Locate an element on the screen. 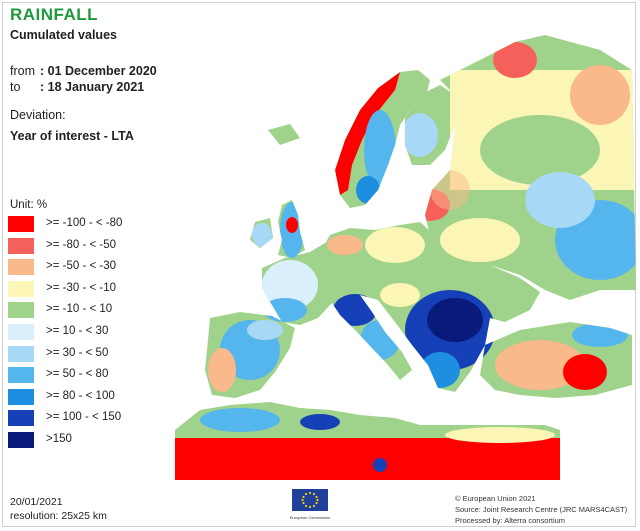 The image size is (640, 531). legend-label: >= 10 - < 30 is located at coordinates (77, 331).